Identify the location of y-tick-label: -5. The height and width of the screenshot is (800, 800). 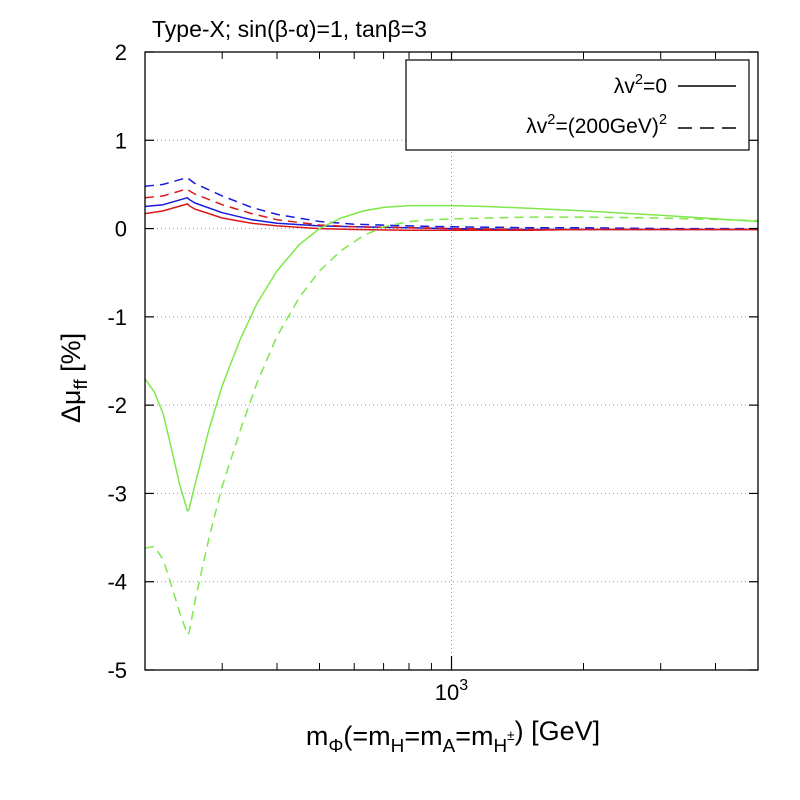
(117, 670).